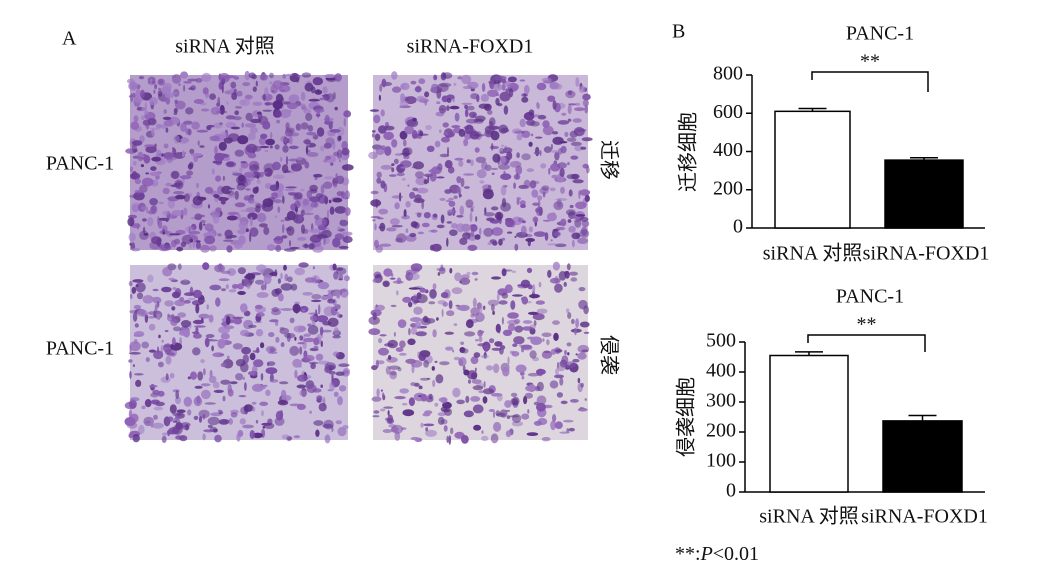 This screenshot has height=580, width=1057. Describe the element at coordinates (924, 517) in the screenshot. I see `x-tick-label: siRNA-FOXD1` at that location.